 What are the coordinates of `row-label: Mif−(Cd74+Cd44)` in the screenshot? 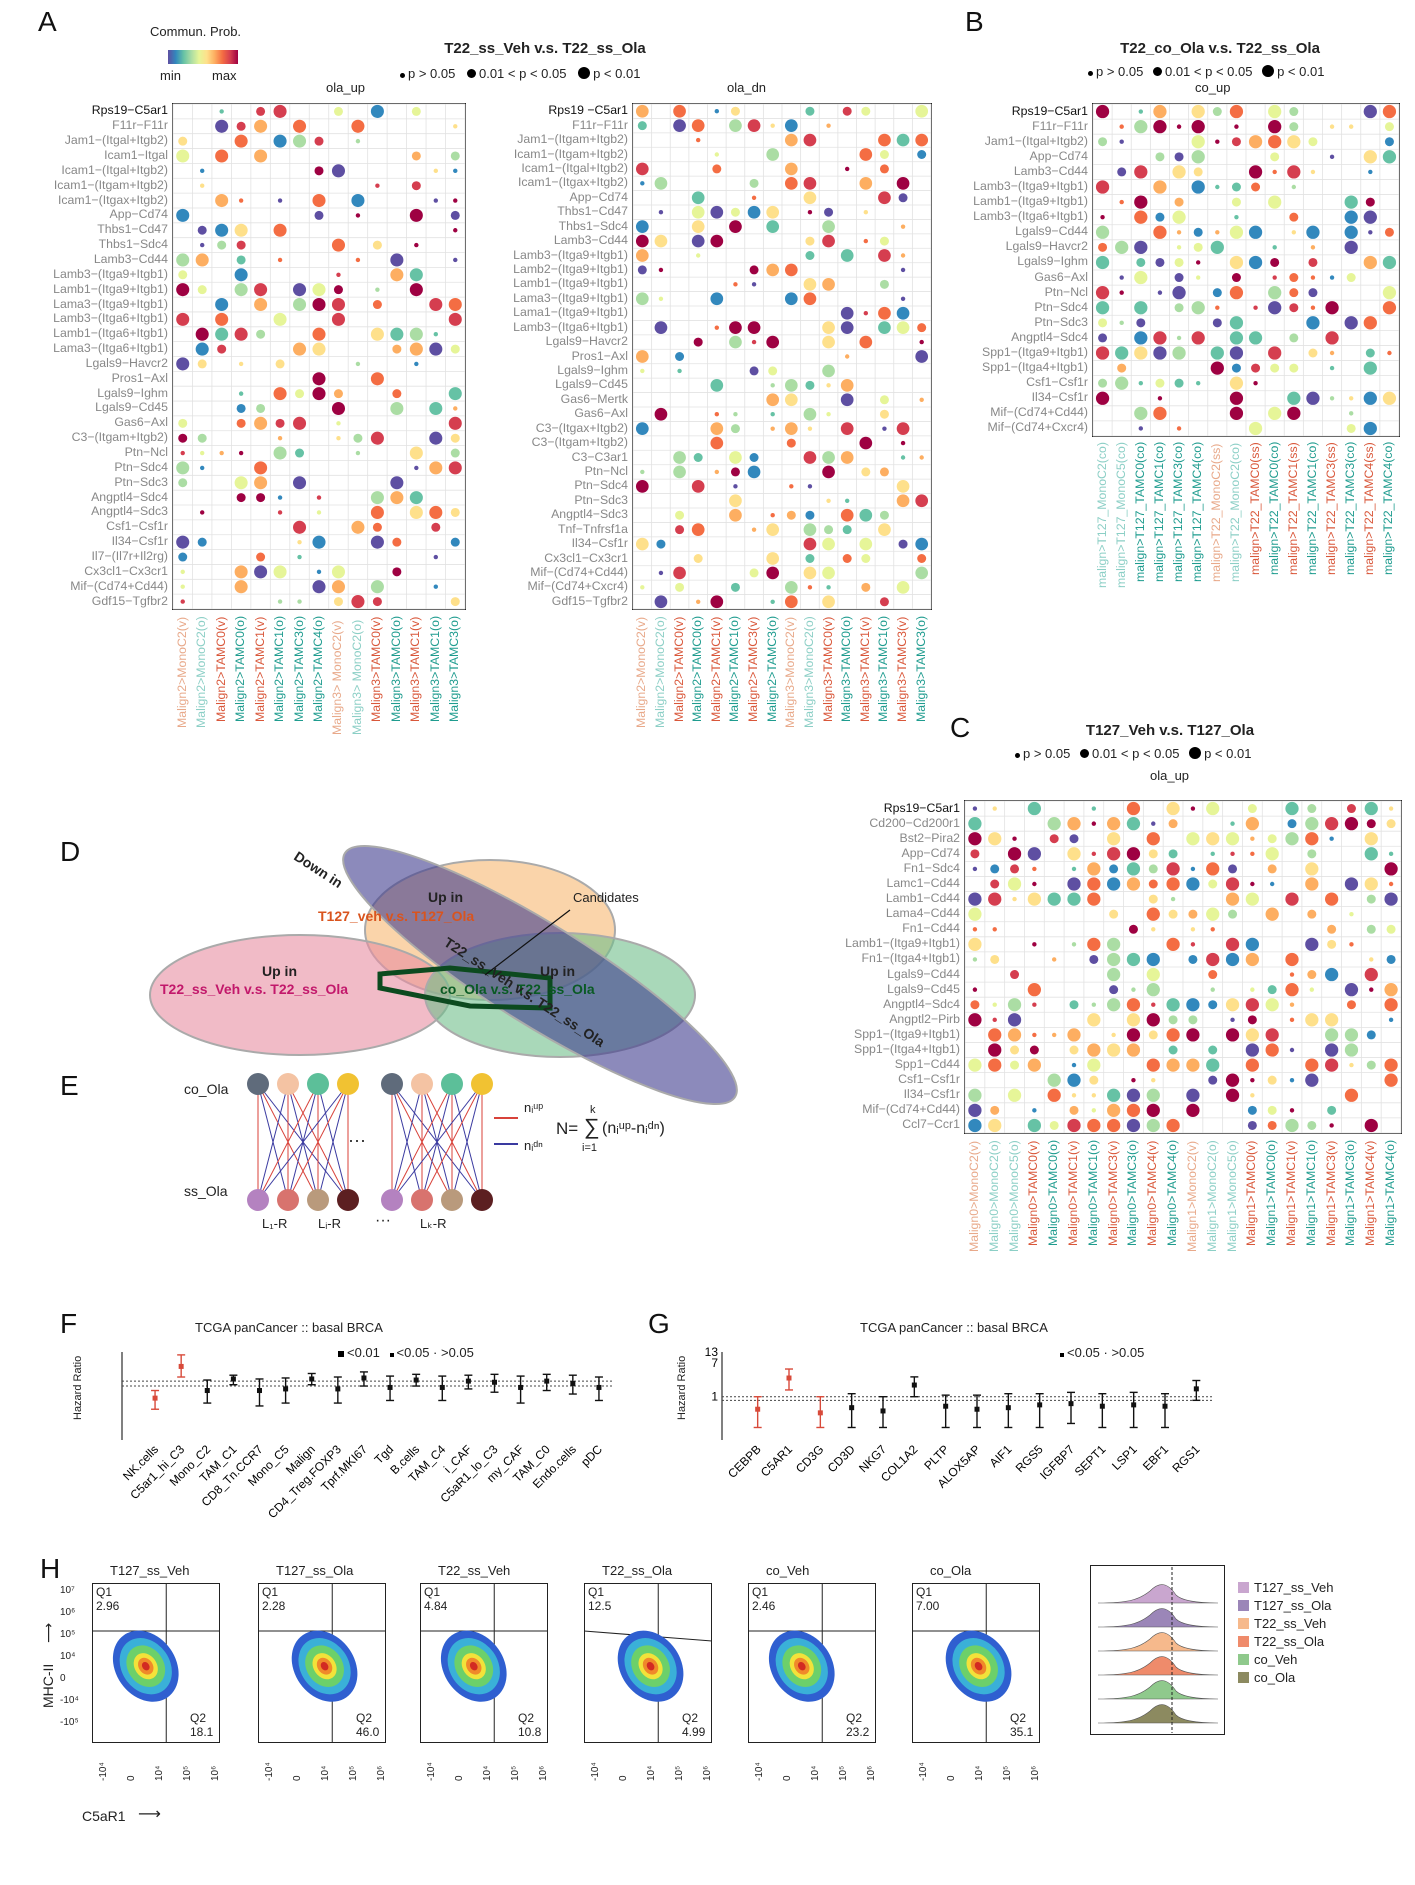 It's located at (119, 585).